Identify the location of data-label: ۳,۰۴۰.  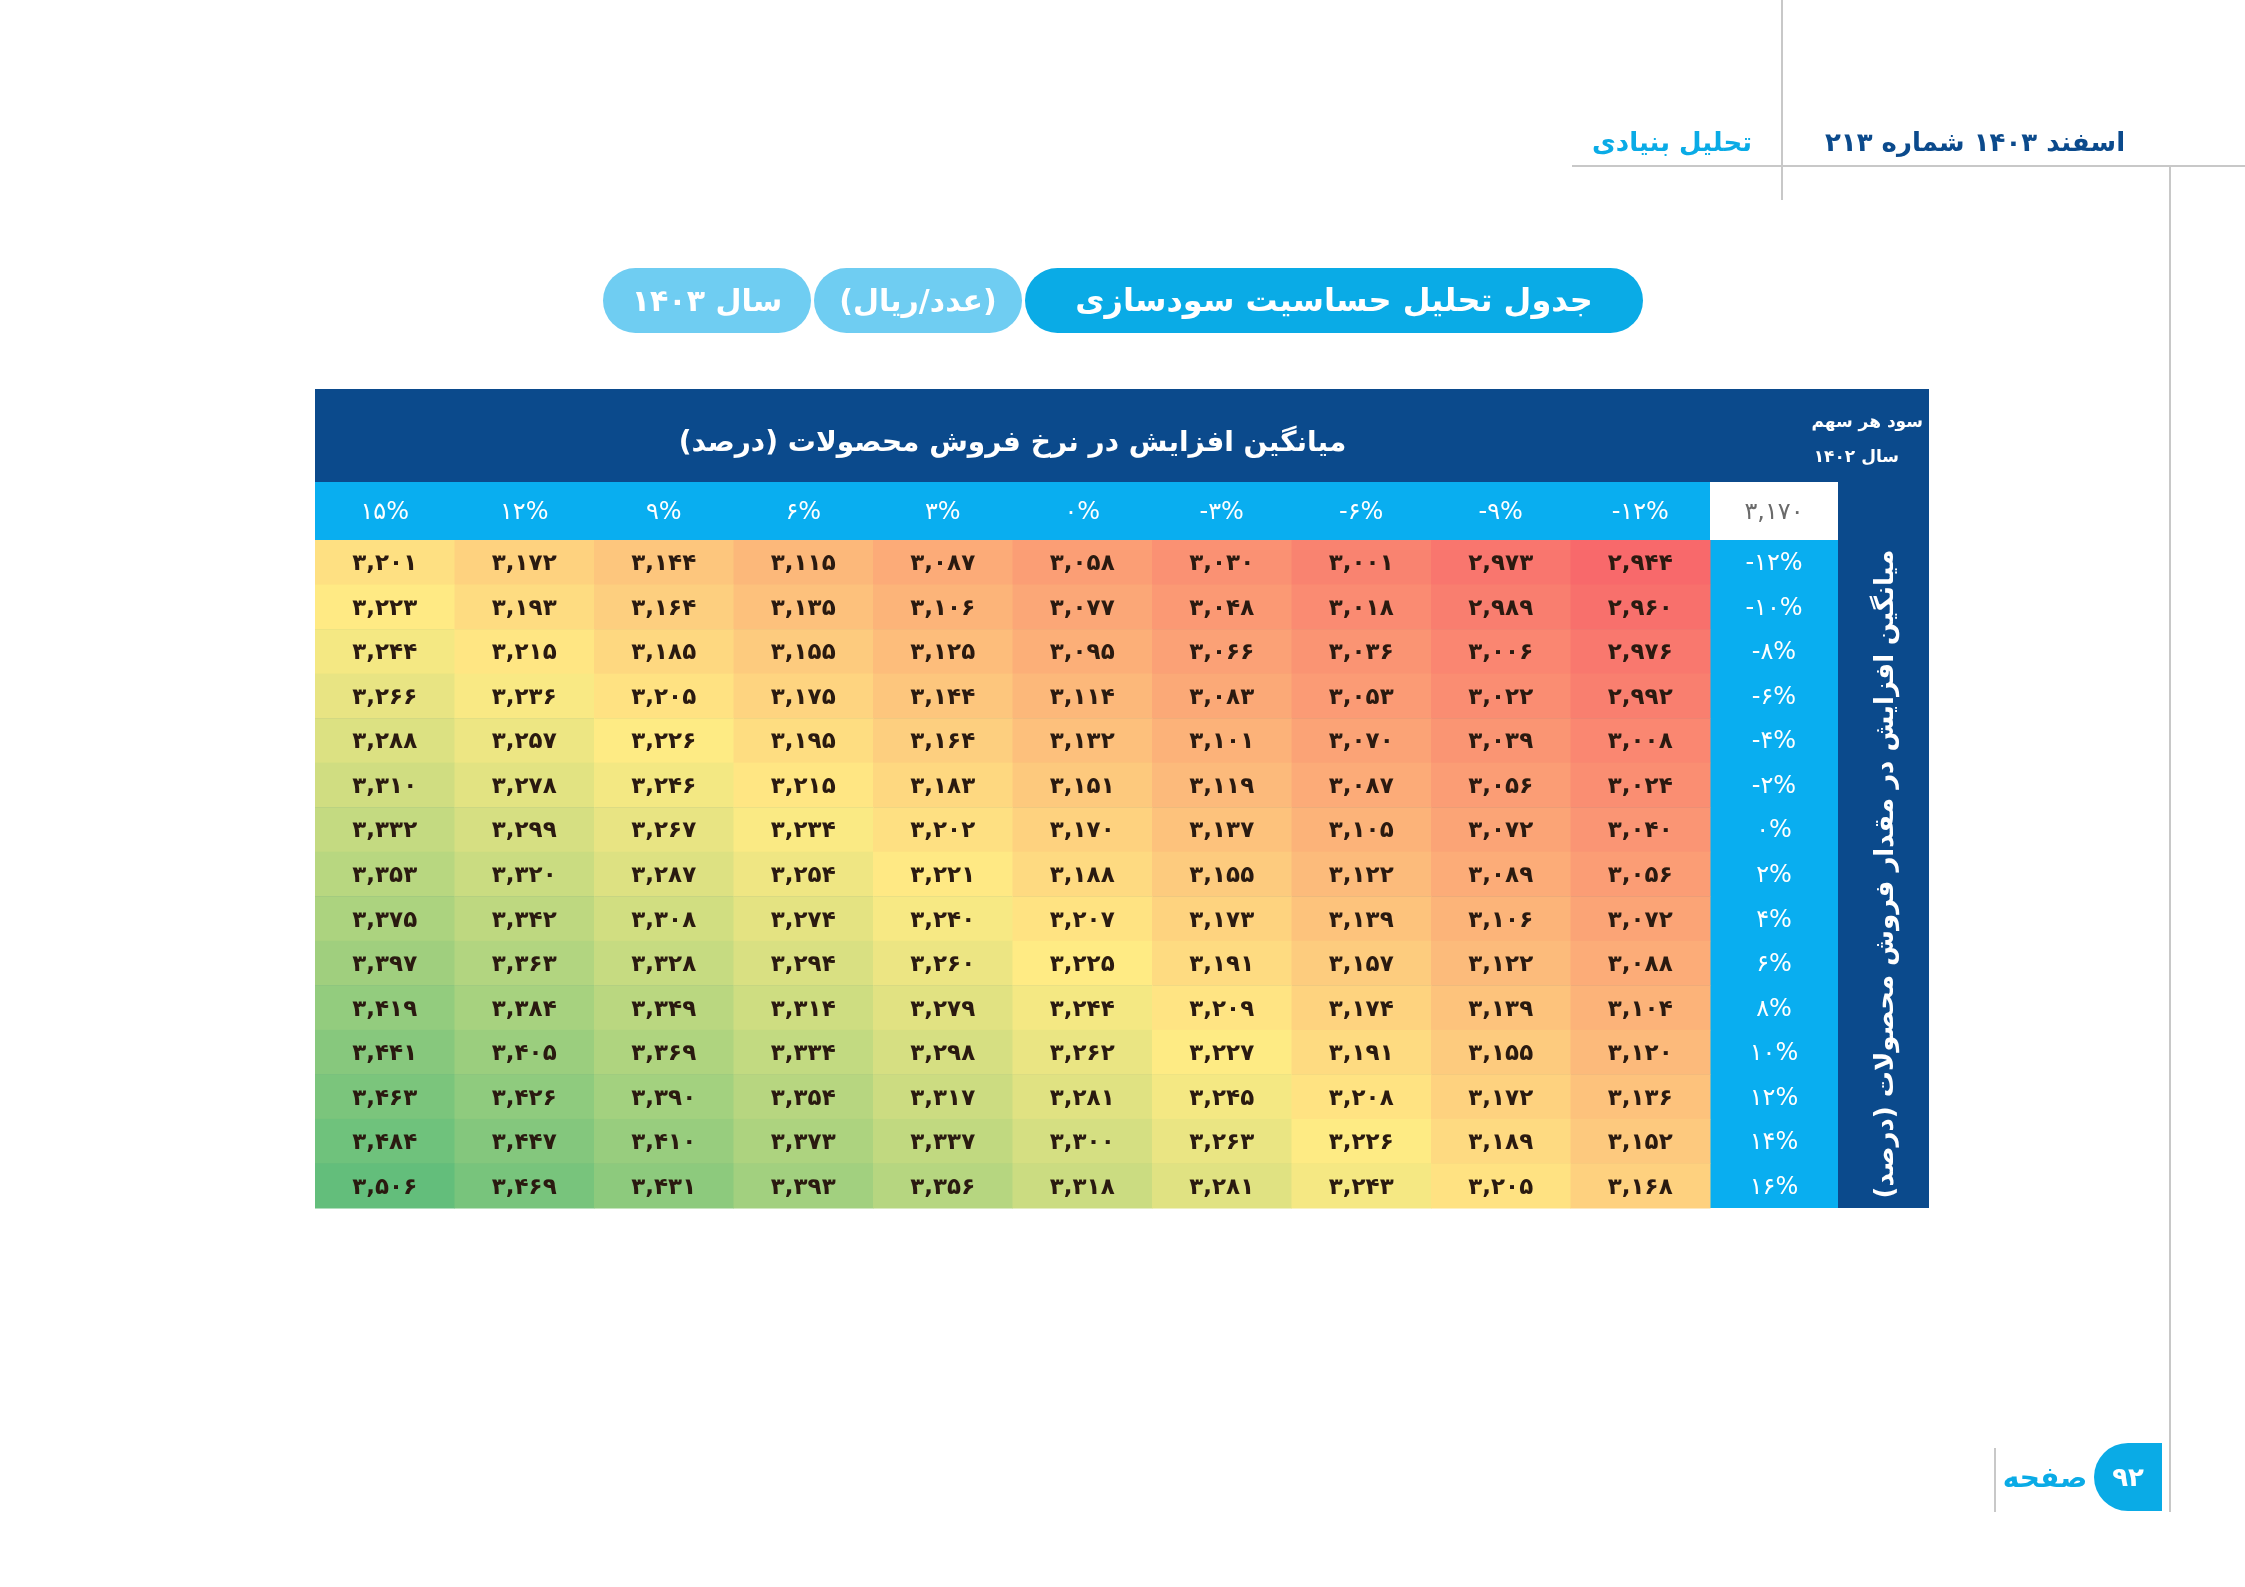
(1640, 829).